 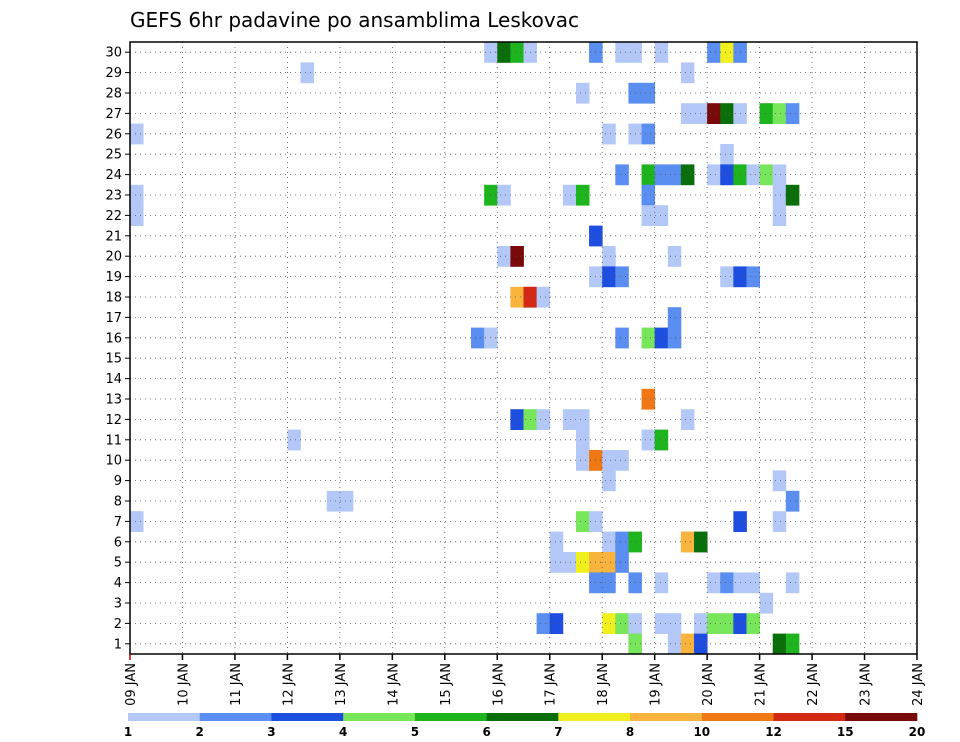 What do you see at coordinates (866, 684) in the screenshot?
I see `x-tick-label: 23 JAN` at bounding box center [866, 684].